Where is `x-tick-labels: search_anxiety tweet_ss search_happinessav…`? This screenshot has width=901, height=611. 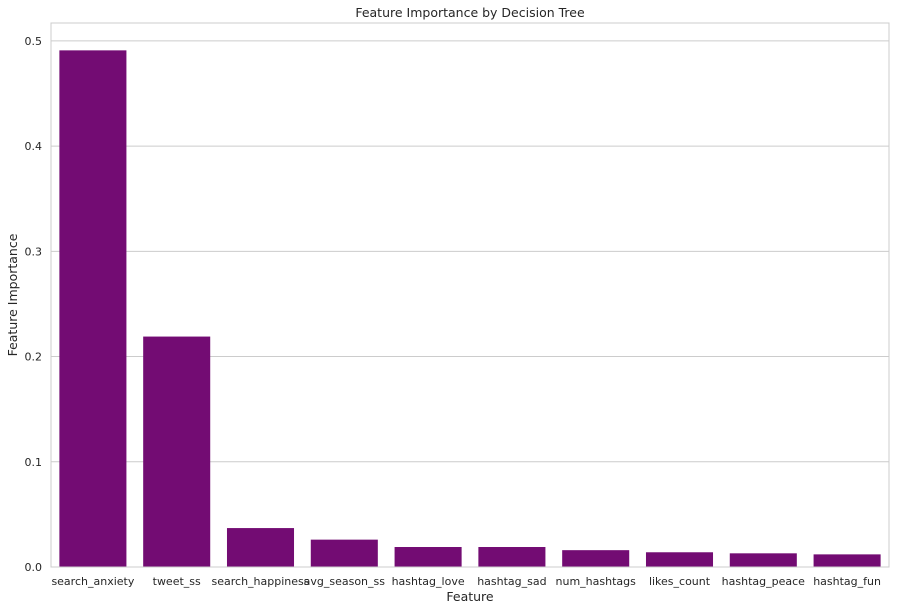
x-tick-labels: search_anxiety tweet_ss search_happinessav… is located at coordinates (466, 581).